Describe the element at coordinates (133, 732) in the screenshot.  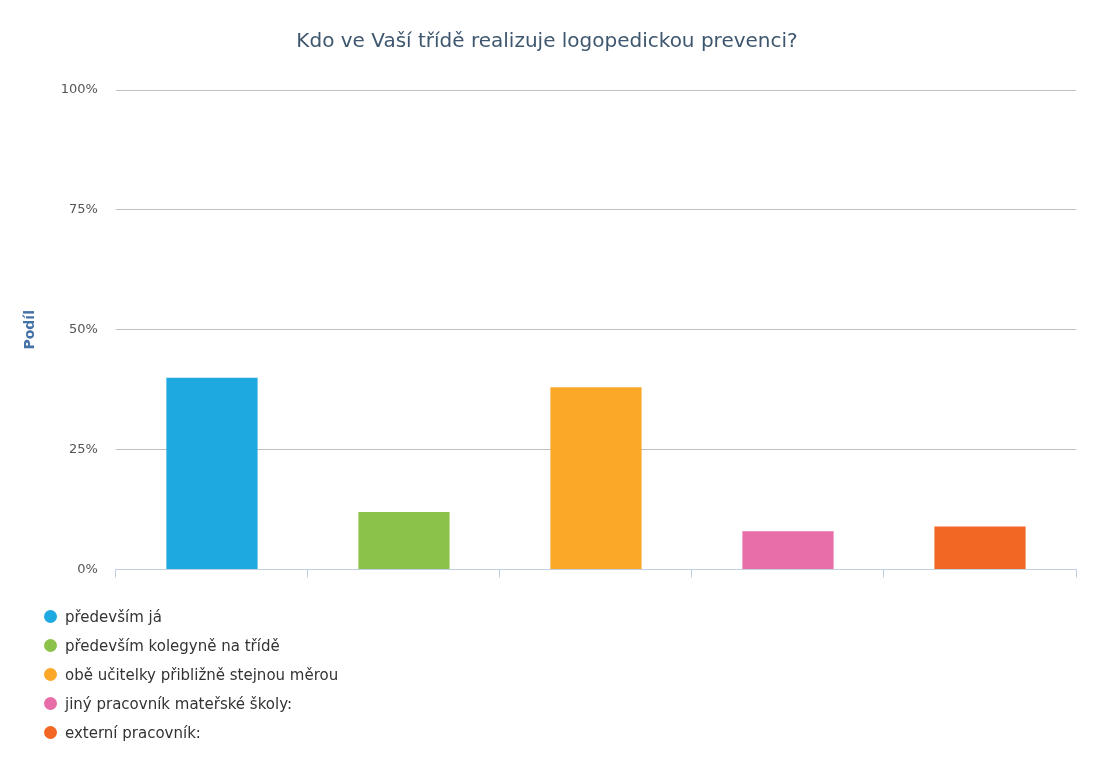
I see `legend-label: externí pracovník:` at that location.